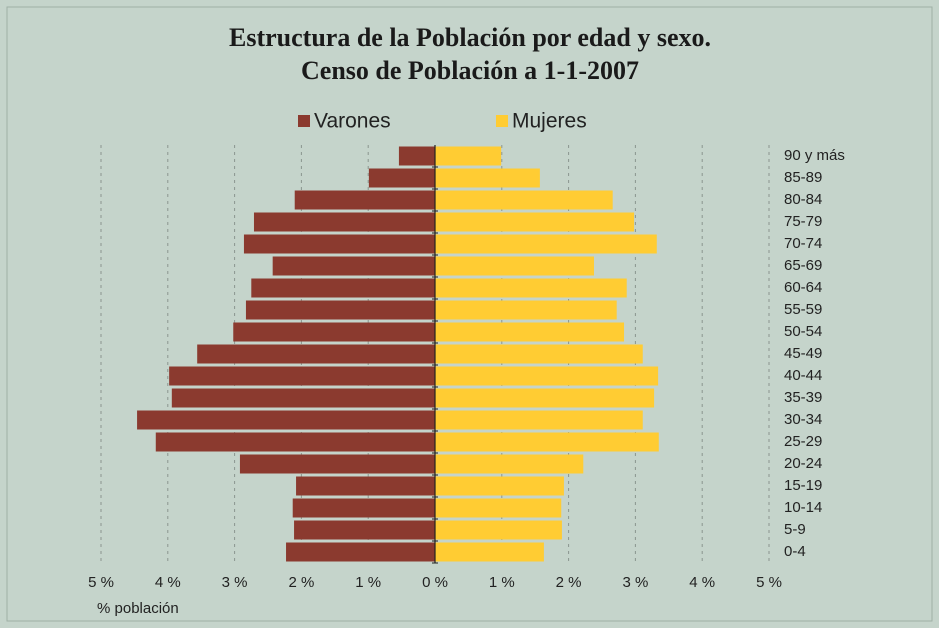 This screenshot has width=939, height=628. What do you see at coordinates (795, 551) in the screenshot?
I see `y-tick-label: 0-4` at bounding box center [795, 551].